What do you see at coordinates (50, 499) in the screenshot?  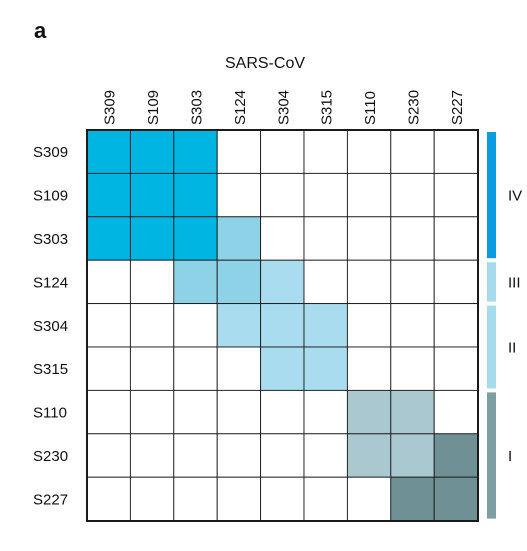 I see `row-label-s227: S227` at bounding box center [50, 499].